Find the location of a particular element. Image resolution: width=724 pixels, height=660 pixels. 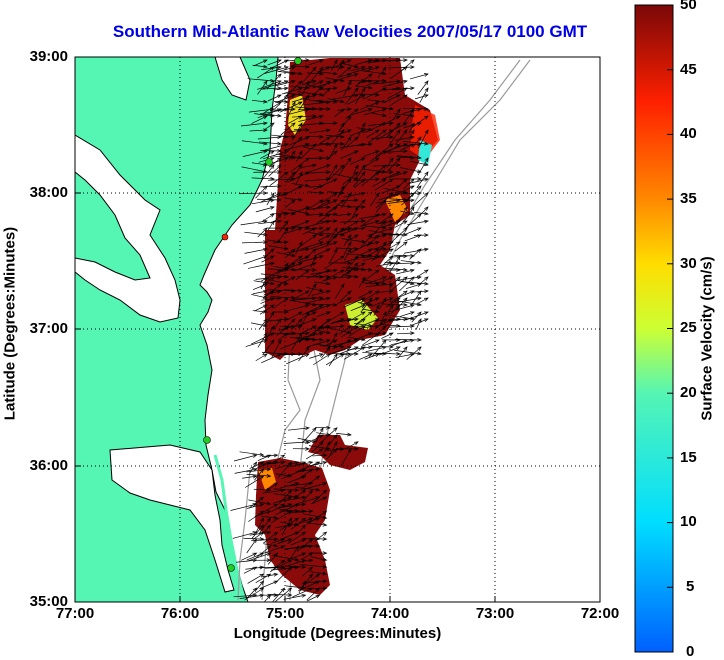

colorbar-tick-label: 50 is located at coordinates (688, 6).